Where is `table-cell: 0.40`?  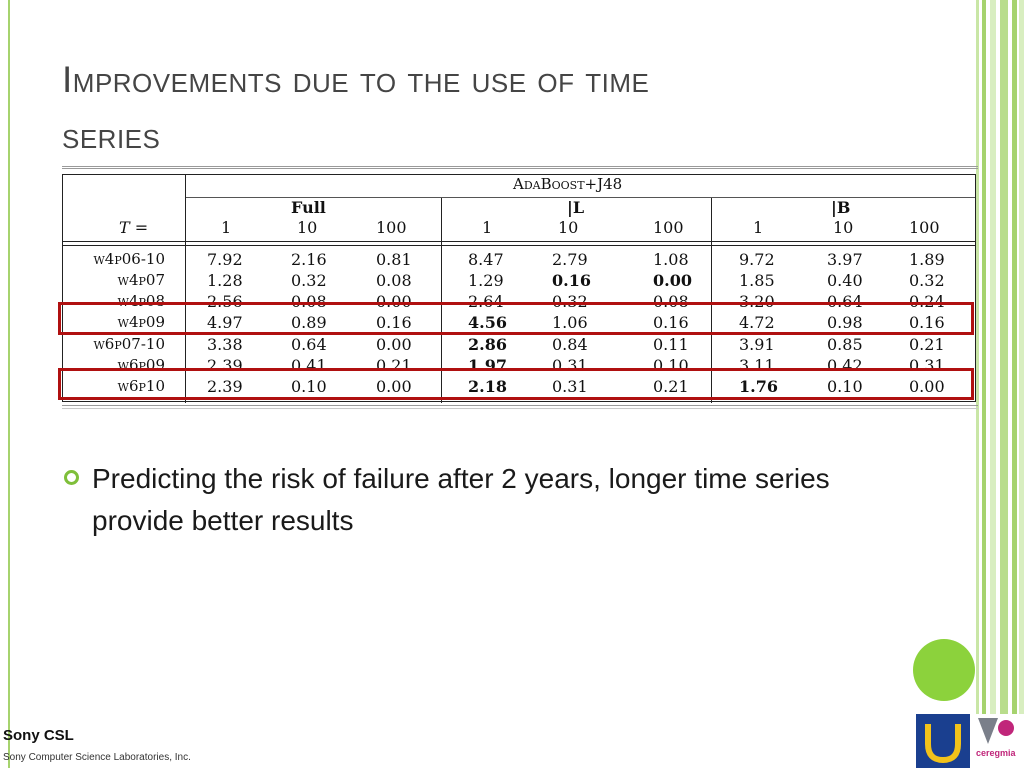 table-cell: 0.40 is located at coordinates (845, 280).